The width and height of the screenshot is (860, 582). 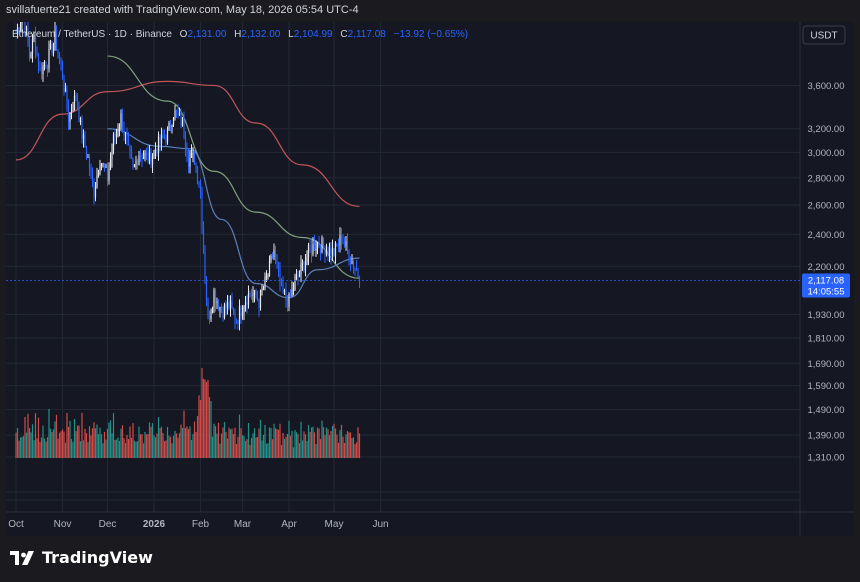 I want to click on x-tick-label: May, so click(x=334, y=524).